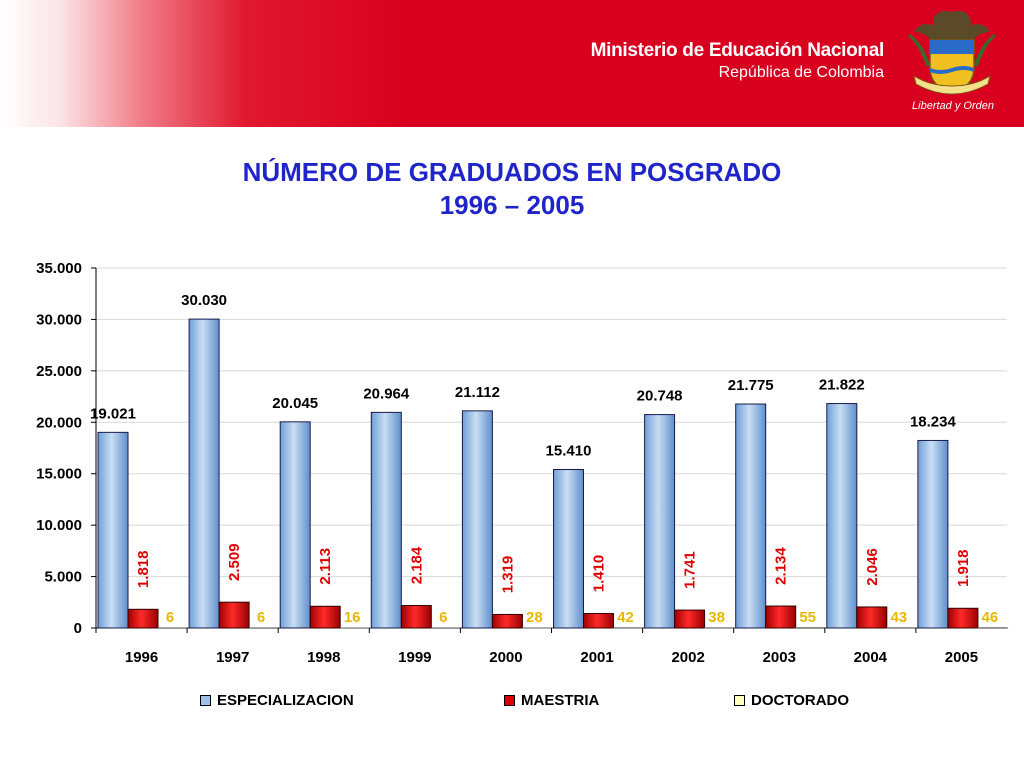 This screenshot has height=768, width=1024. I want to click on data-label-doctorado: 28, so click(534, 617).